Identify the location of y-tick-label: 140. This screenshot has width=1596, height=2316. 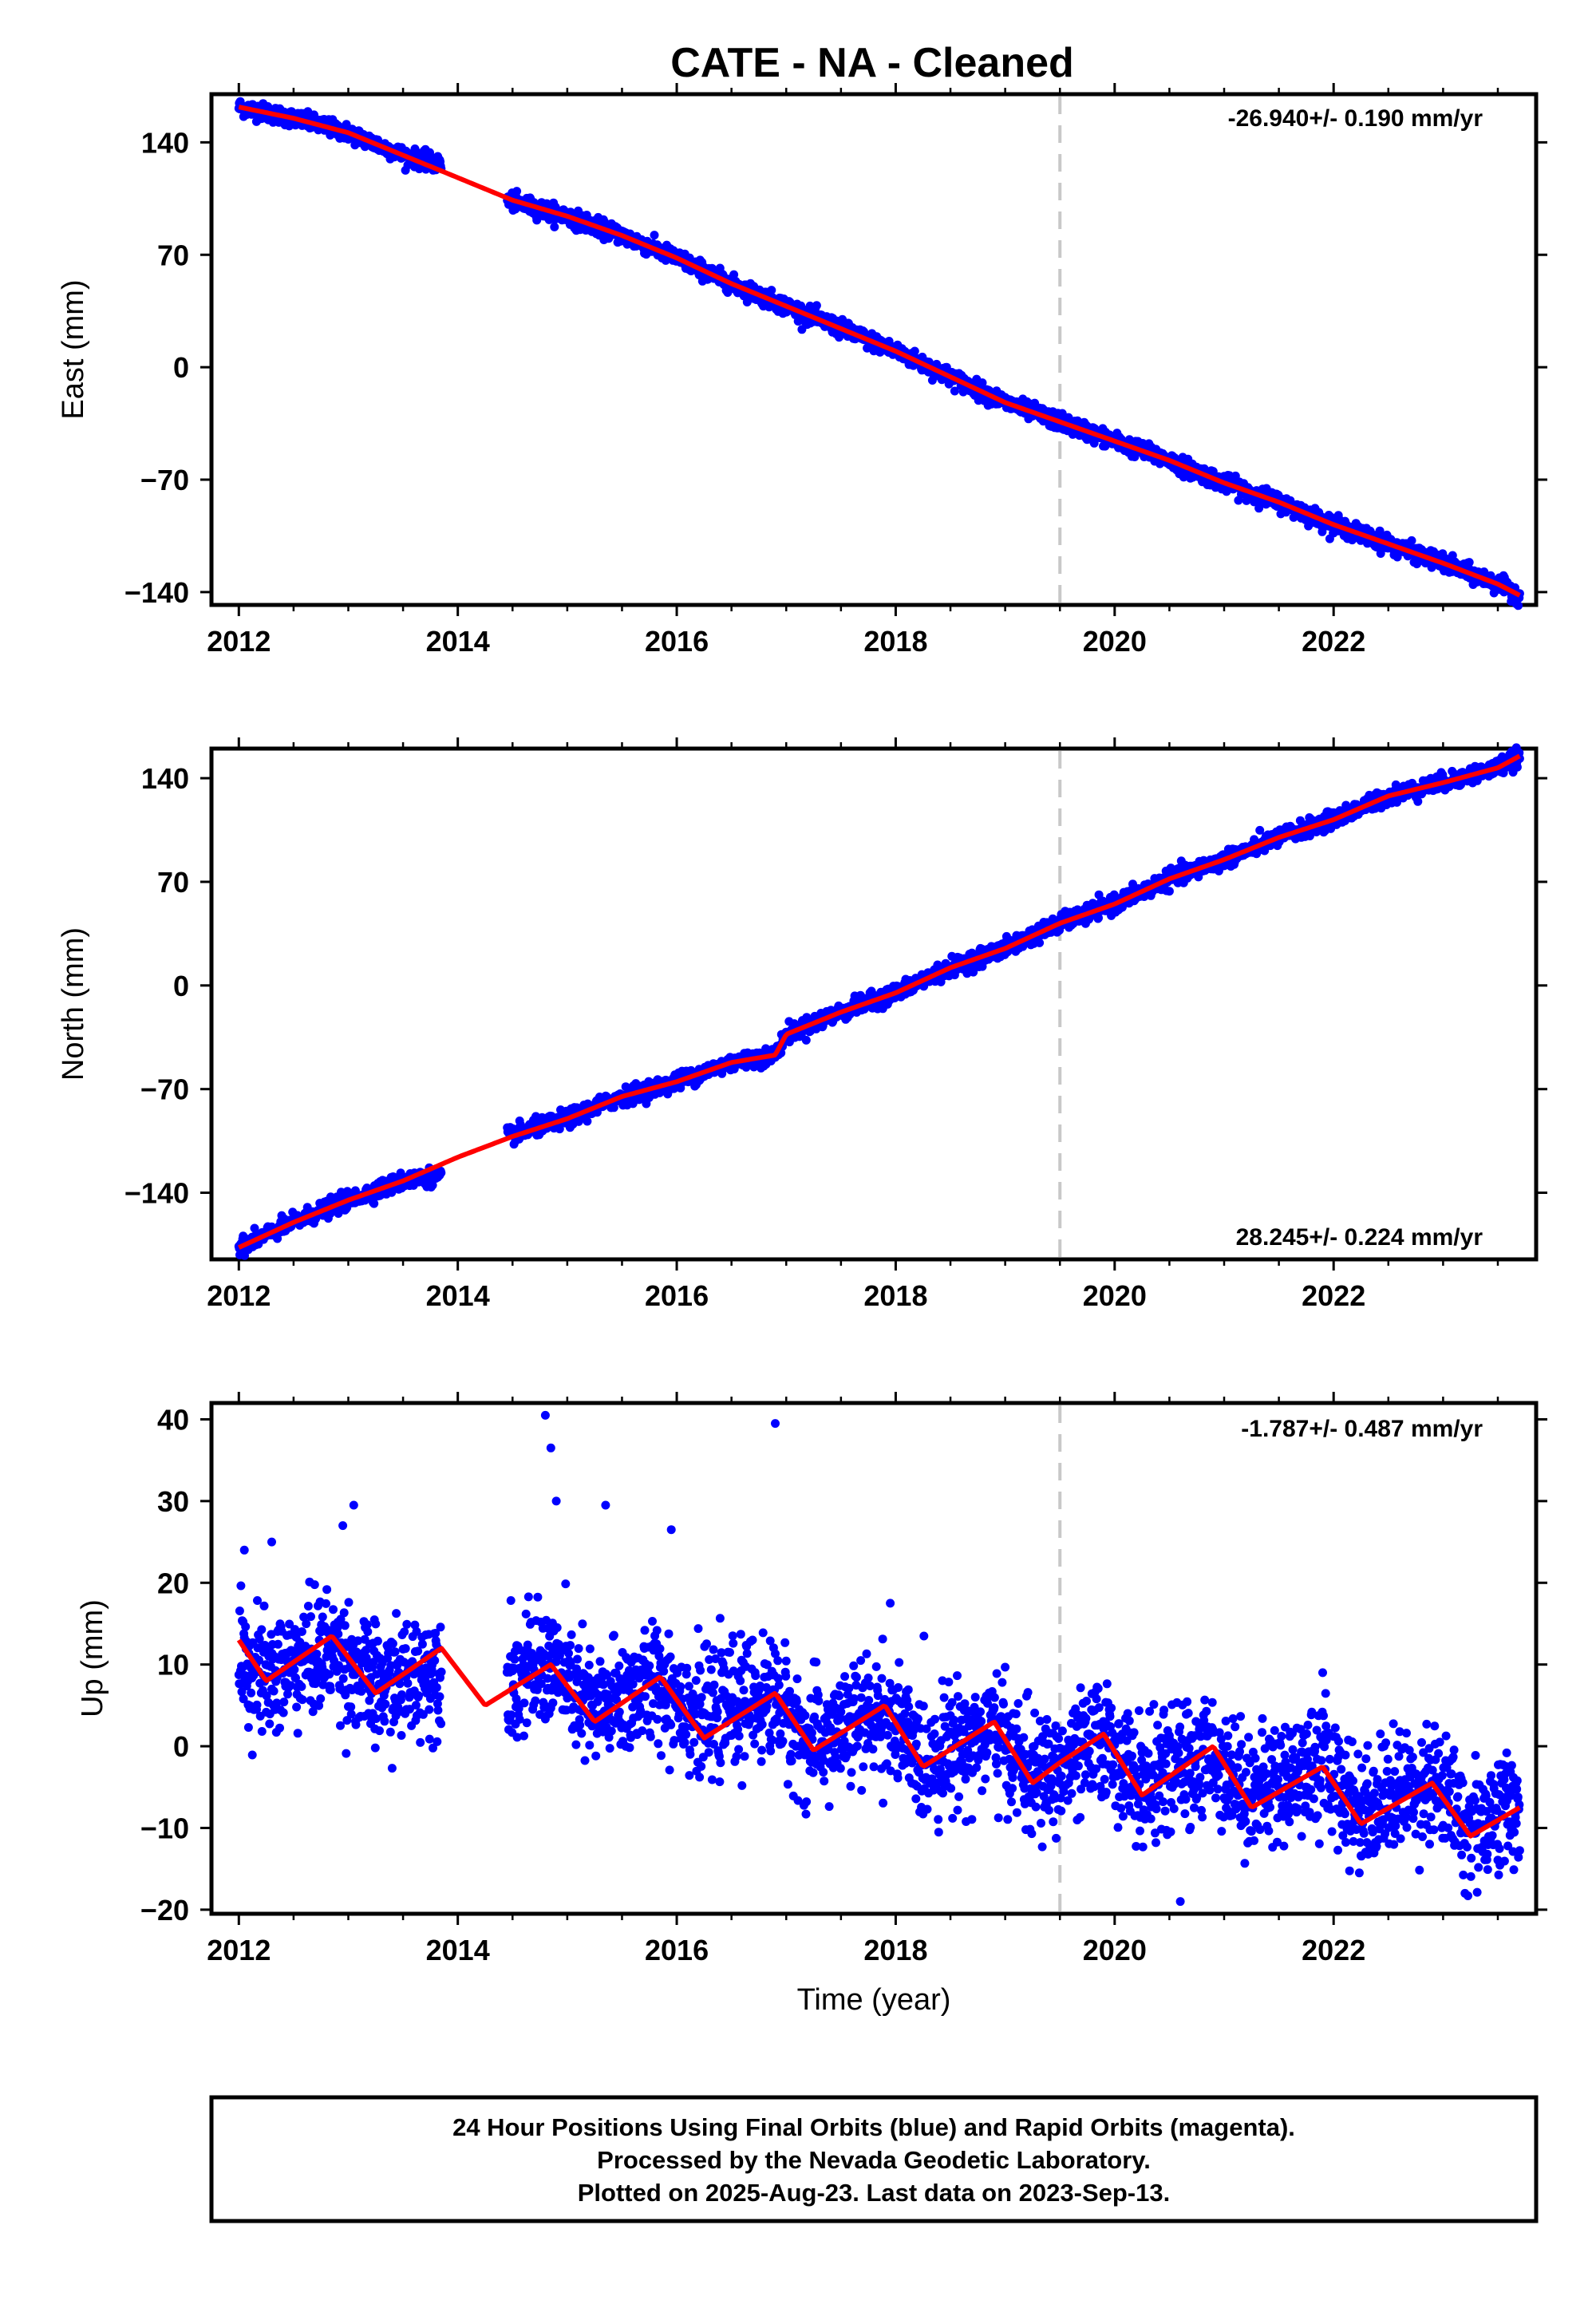
(165, 142).